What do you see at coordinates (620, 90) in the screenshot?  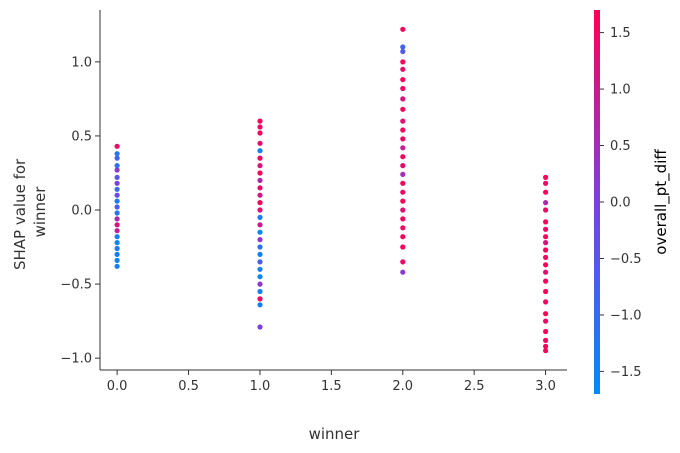 I see `colorbar-tick-label: 1.0` at bounding box center [620, 90].